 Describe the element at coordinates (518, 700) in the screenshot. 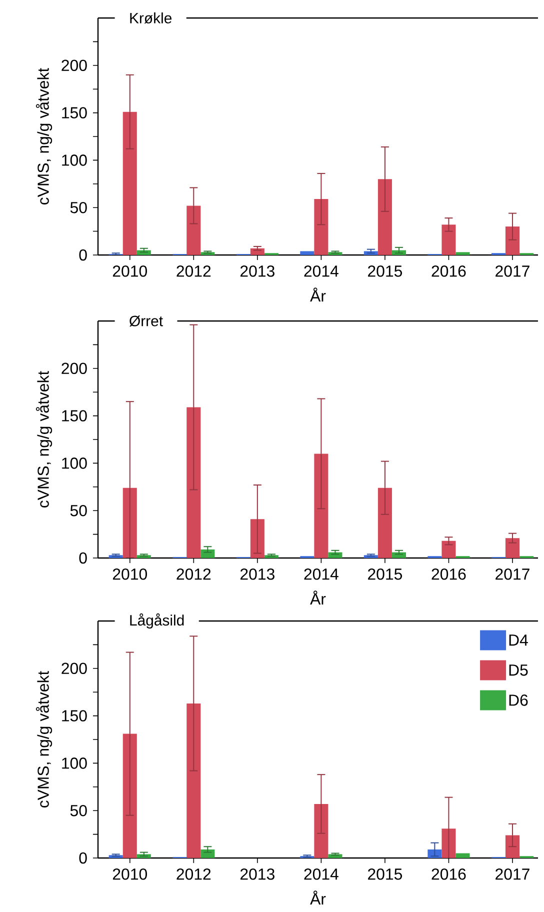

I see `legend-label: D6` at that location.